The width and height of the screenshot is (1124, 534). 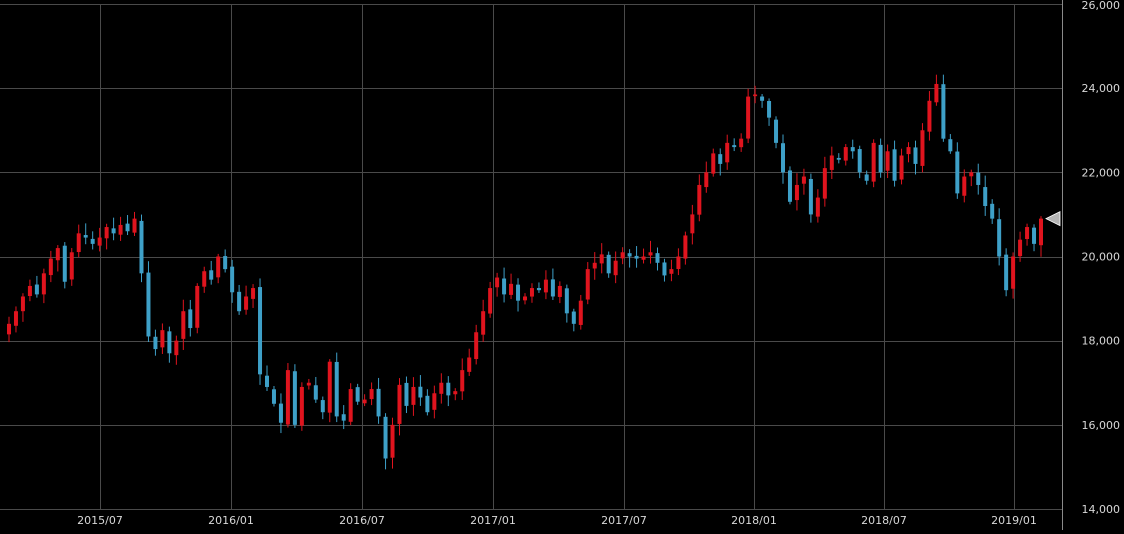 What do you see at coordinates (1101, 509) in the screenshot?
I see `y-tick-label: 14,000` at bounding box center [1101, 509].